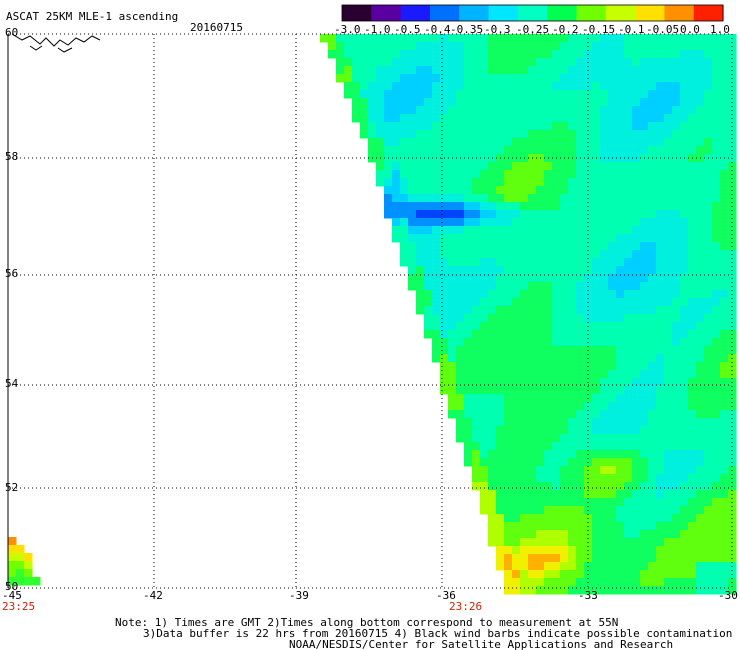 The image size is (740, 650). Describe the element at coordinates (12, 32) in the screenshot. I see `lat-label-60: 60` at that location.